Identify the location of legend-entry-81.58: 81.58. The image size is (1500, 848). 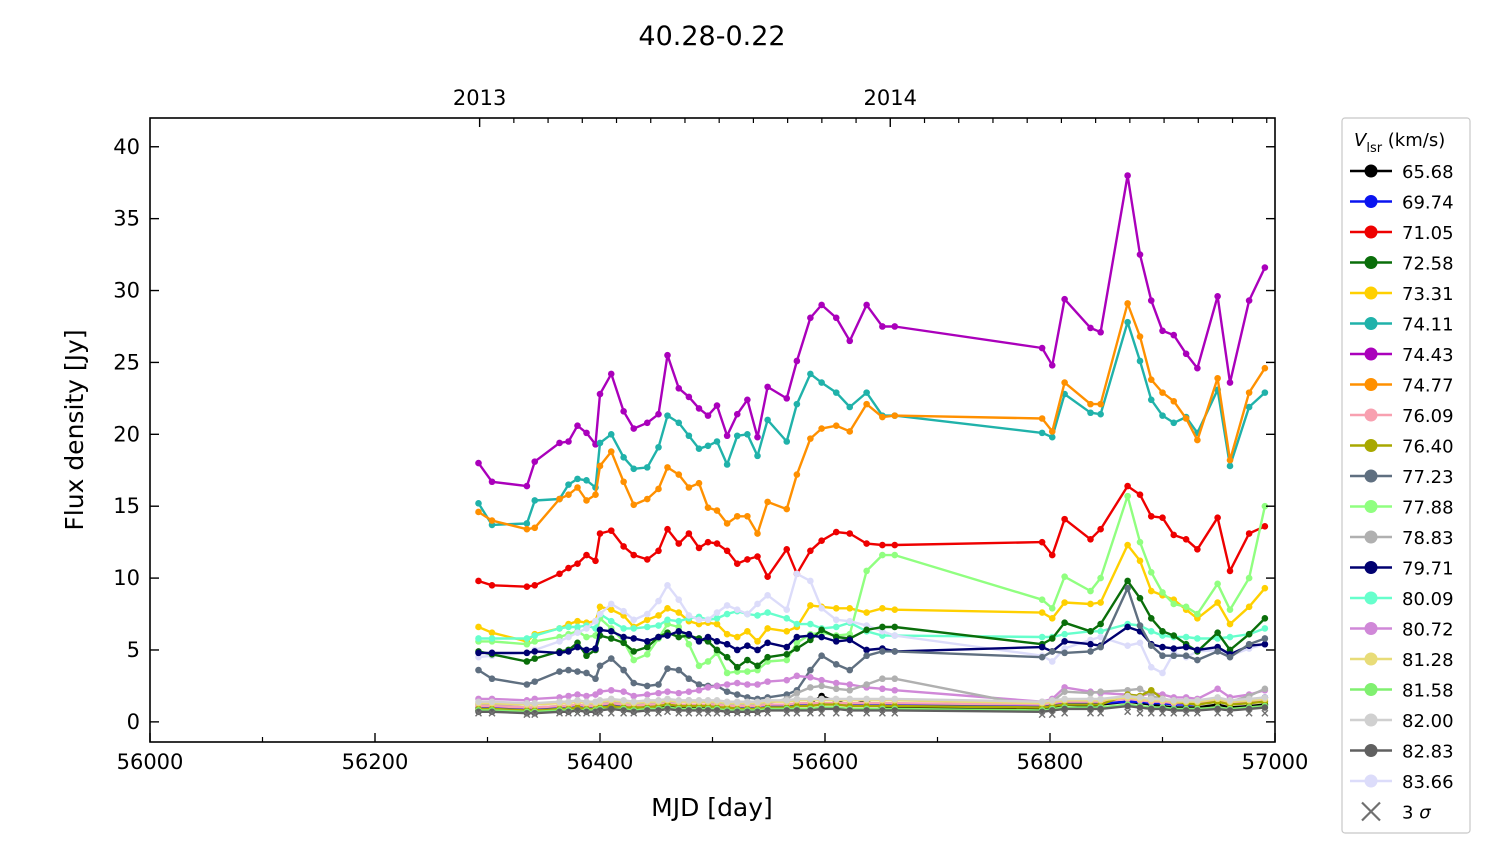
(1402, 691).